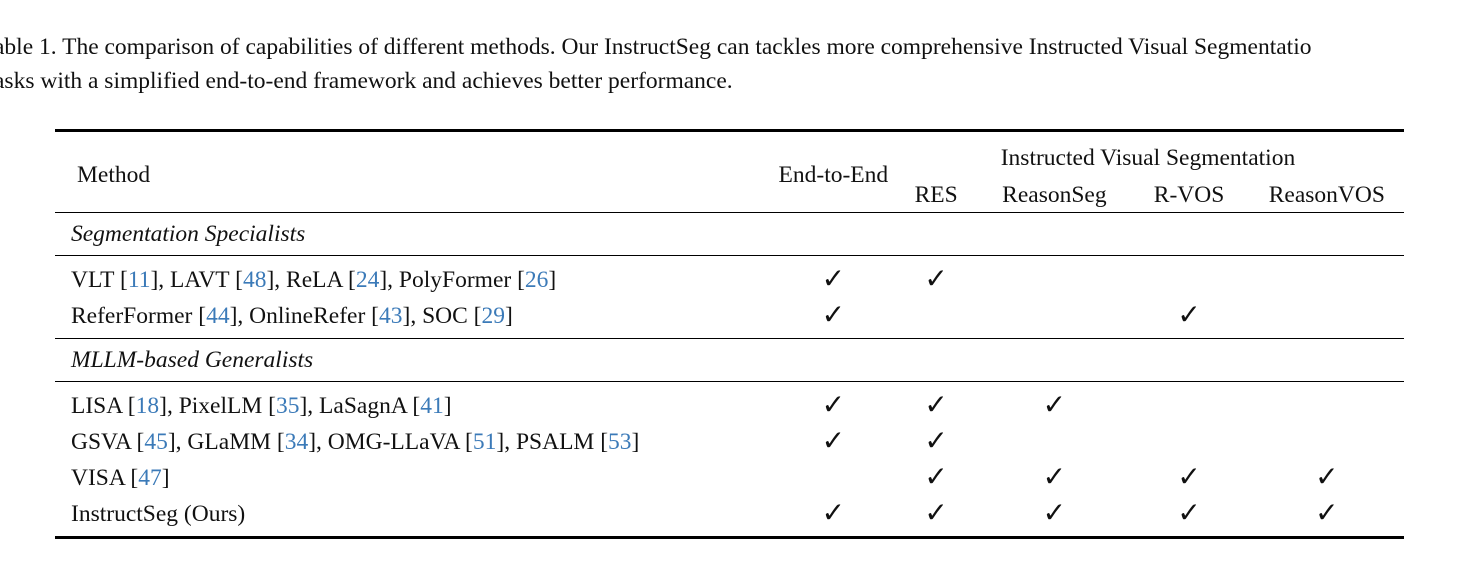 The height and width of the screenshot is (568, 1457). What do you see at coordinates (1326, 194) in the screenshot?
I see `header-reasonvos: ReasonVOS` at bounding box center [1326, 194].